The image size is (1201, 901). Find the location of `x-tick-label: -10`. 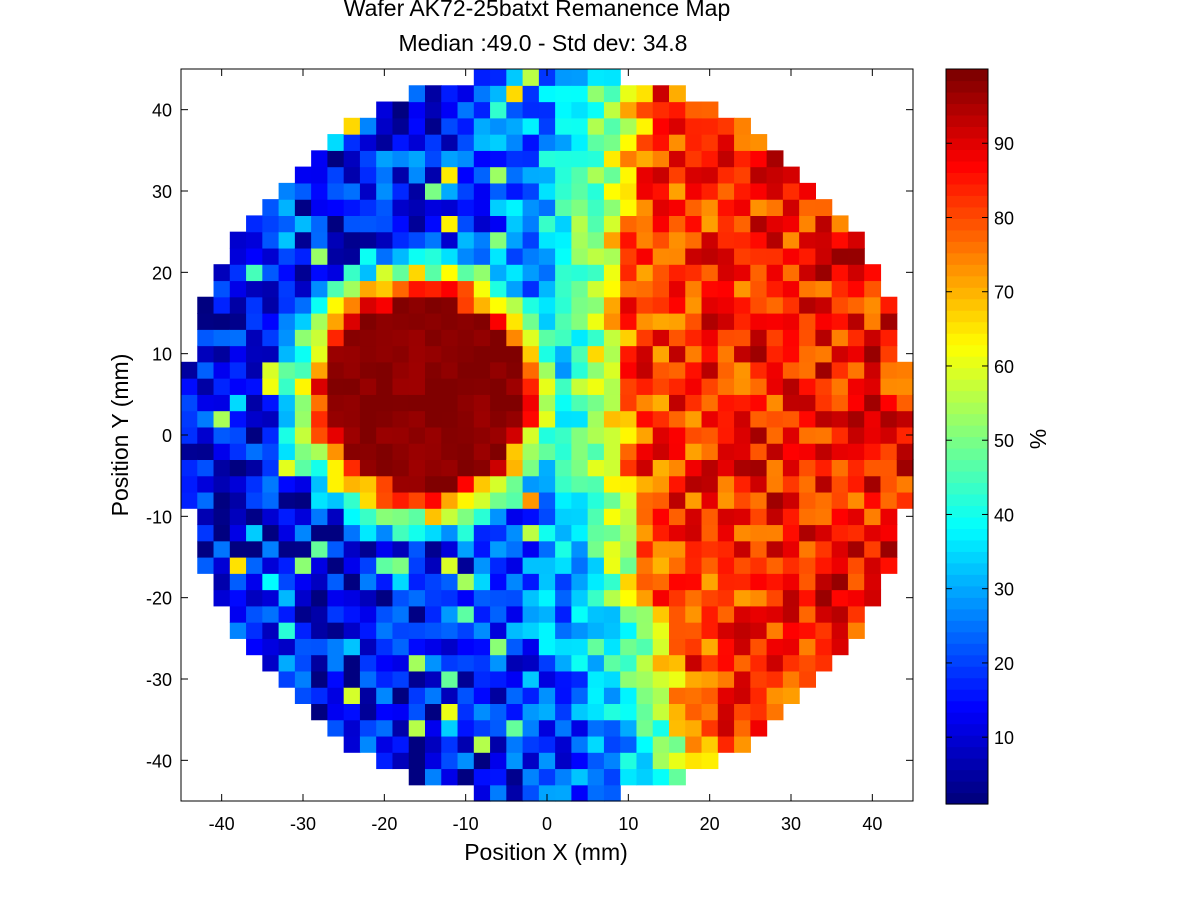

x-tick-label: -10 is located at coordinates (466, 824).